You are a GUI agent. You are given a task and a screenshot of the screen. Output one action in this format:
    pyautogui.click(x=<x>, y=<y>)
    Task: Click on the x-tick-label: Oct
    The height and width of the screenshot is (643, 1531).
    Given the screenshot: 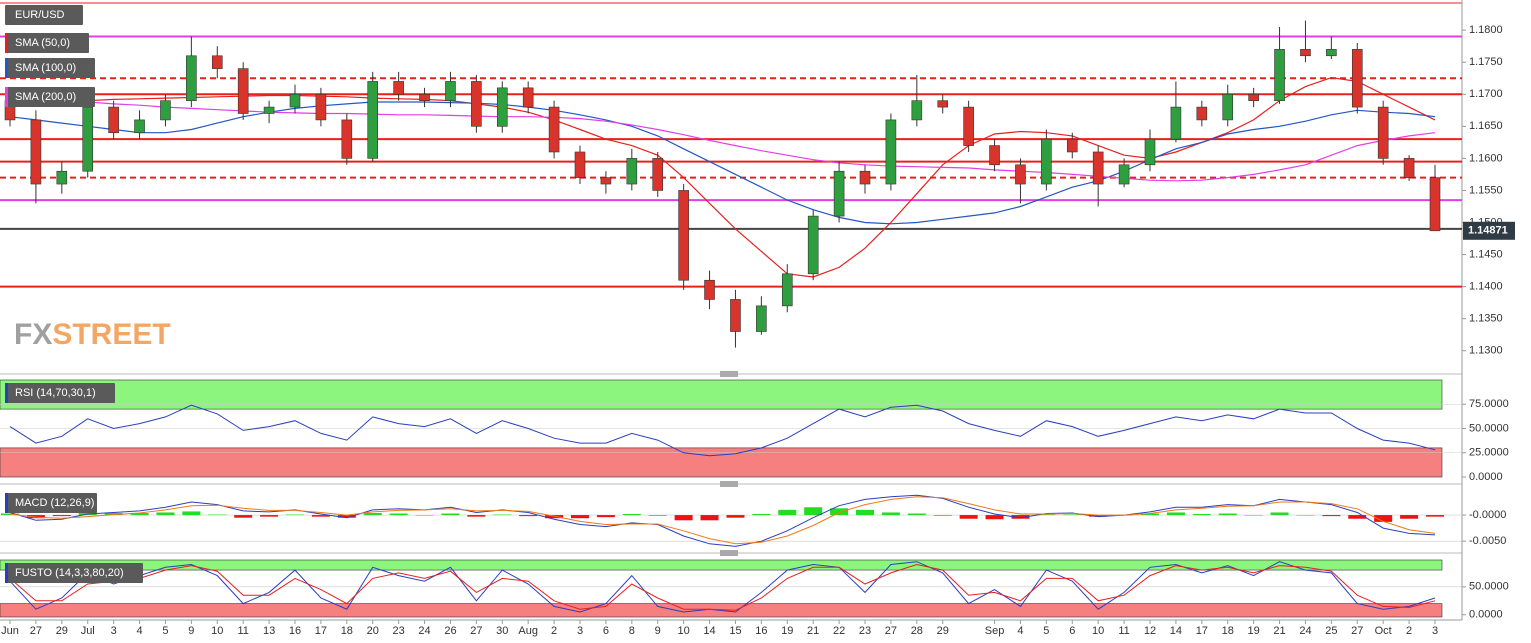 What is the action you would take?
    pyautogui.click(x=1383, y=631)
    